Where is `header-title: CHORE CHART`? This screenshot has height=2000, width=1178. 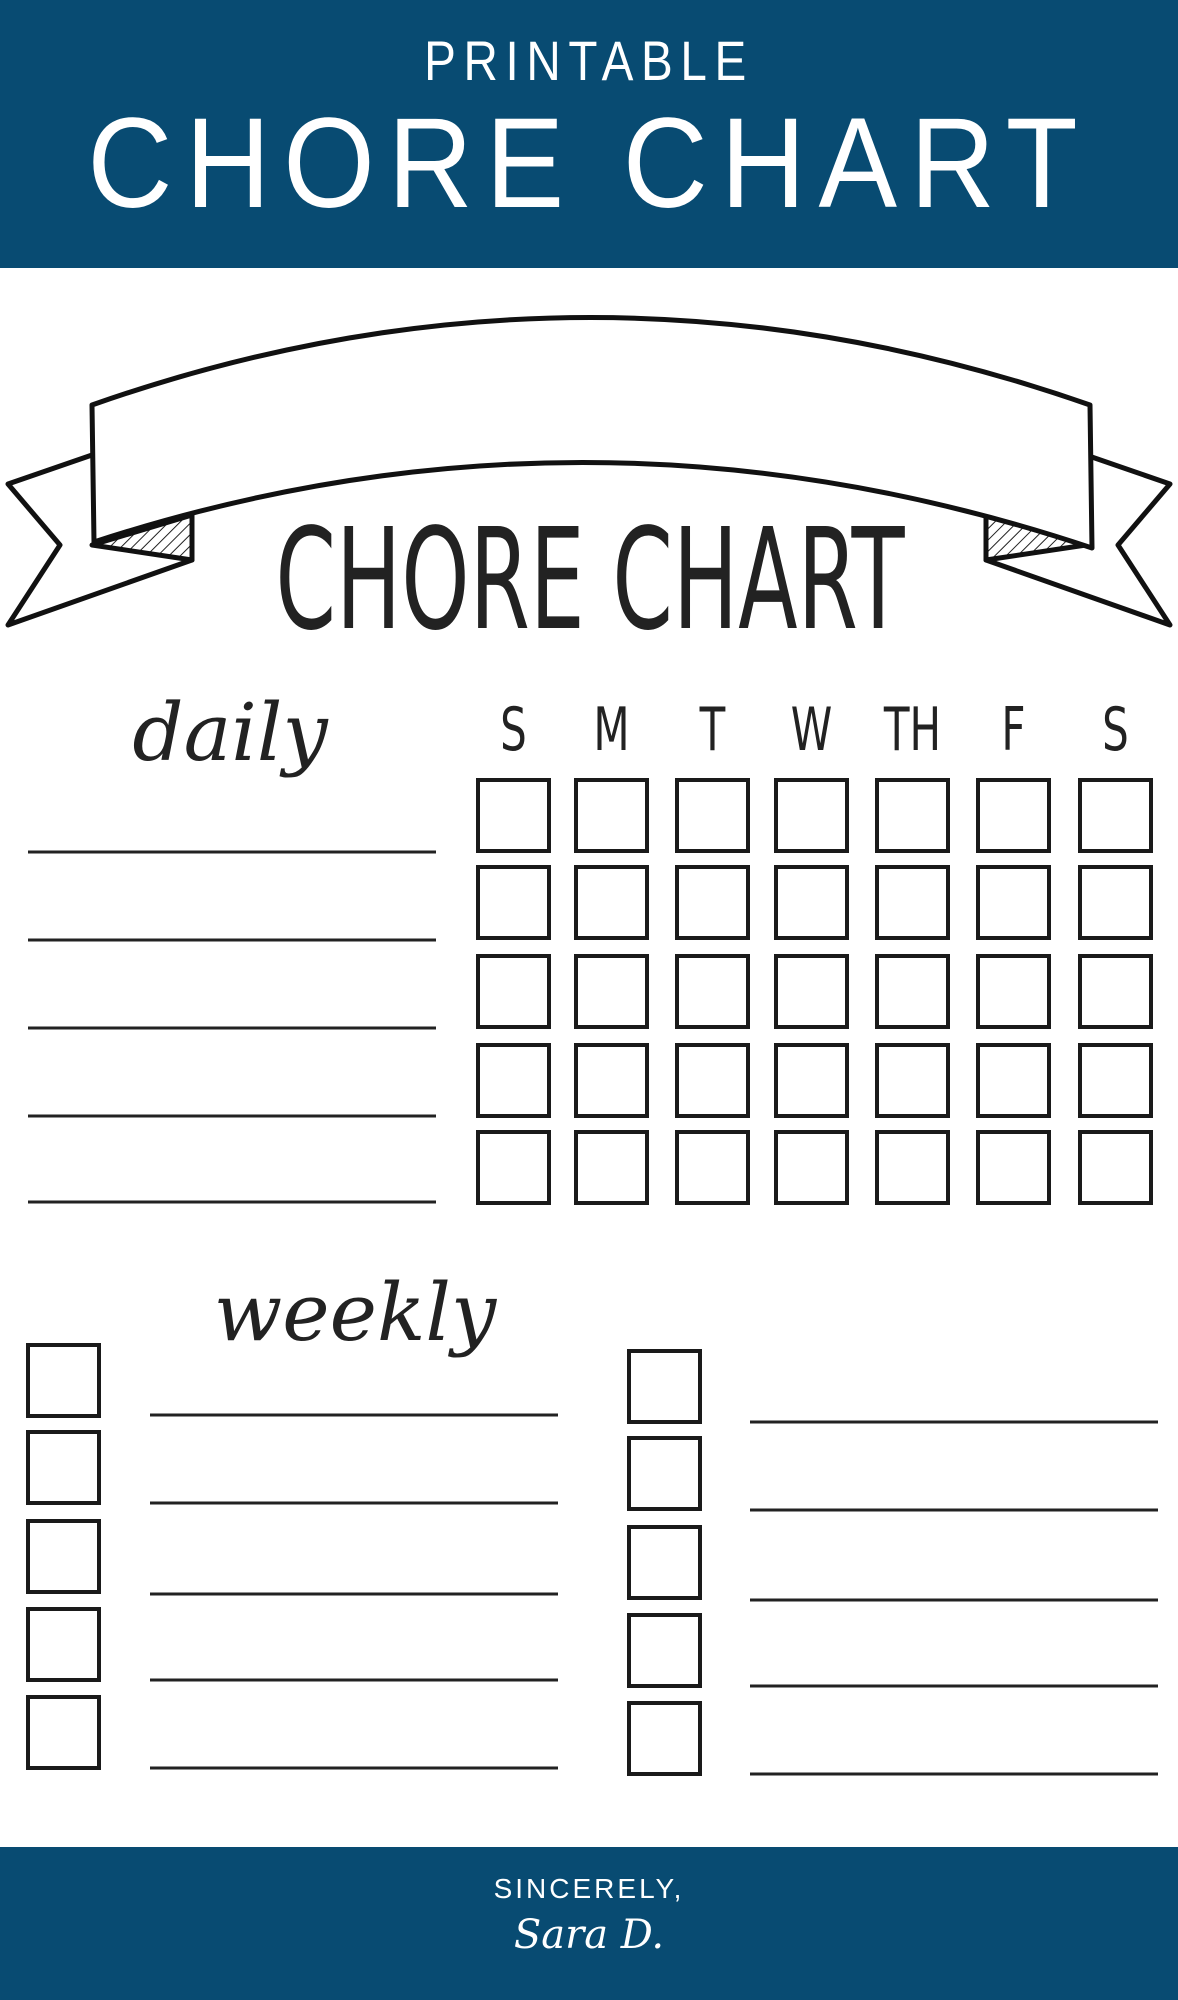 header-title: CHORE CHART is located at coordinates (589, 163).